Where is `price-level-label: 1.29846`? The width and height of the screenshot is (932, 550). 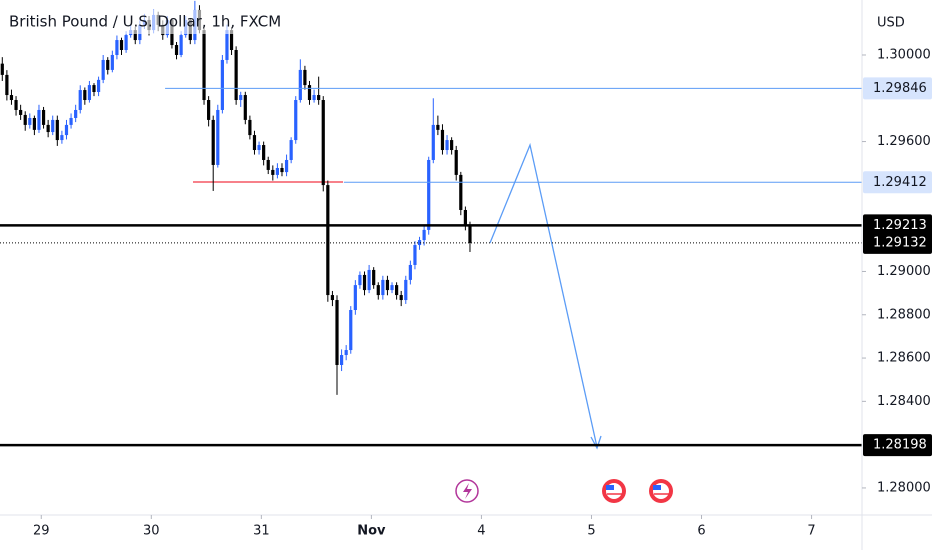
price-level-label: 1.29846 is located at coordinates (900, 88).